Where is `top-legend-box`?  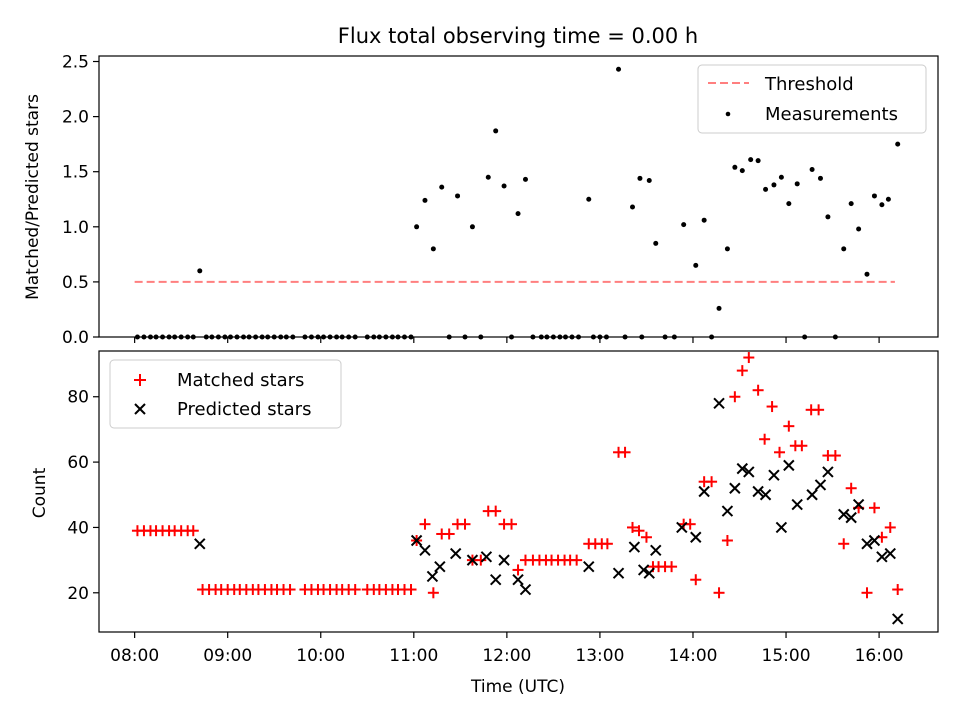 top-legend-box is located at coordinates (812, 99).